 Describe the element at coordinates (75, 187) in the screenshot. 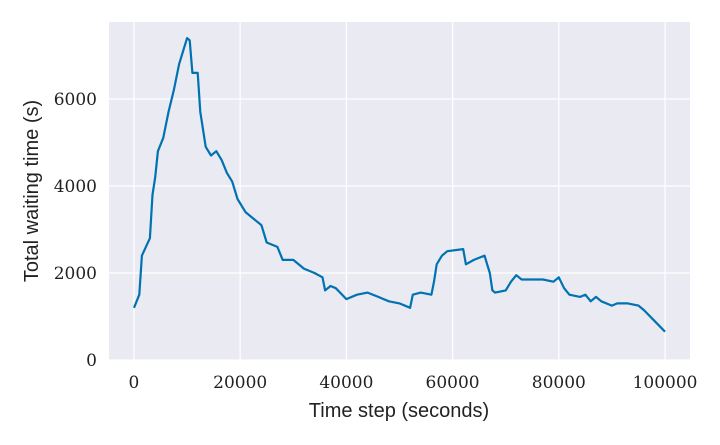

I see `y-tick-label: 4000` at that location.